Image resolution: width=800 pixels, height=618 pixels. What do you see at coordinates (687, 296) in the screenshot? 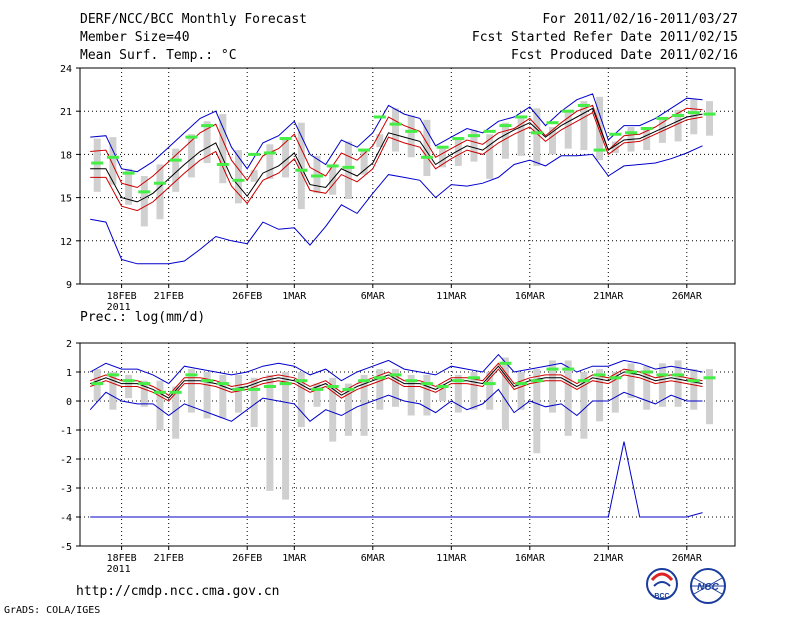
I see `temp-xtick-label: 26MAR` at bounding box center [687, 296].